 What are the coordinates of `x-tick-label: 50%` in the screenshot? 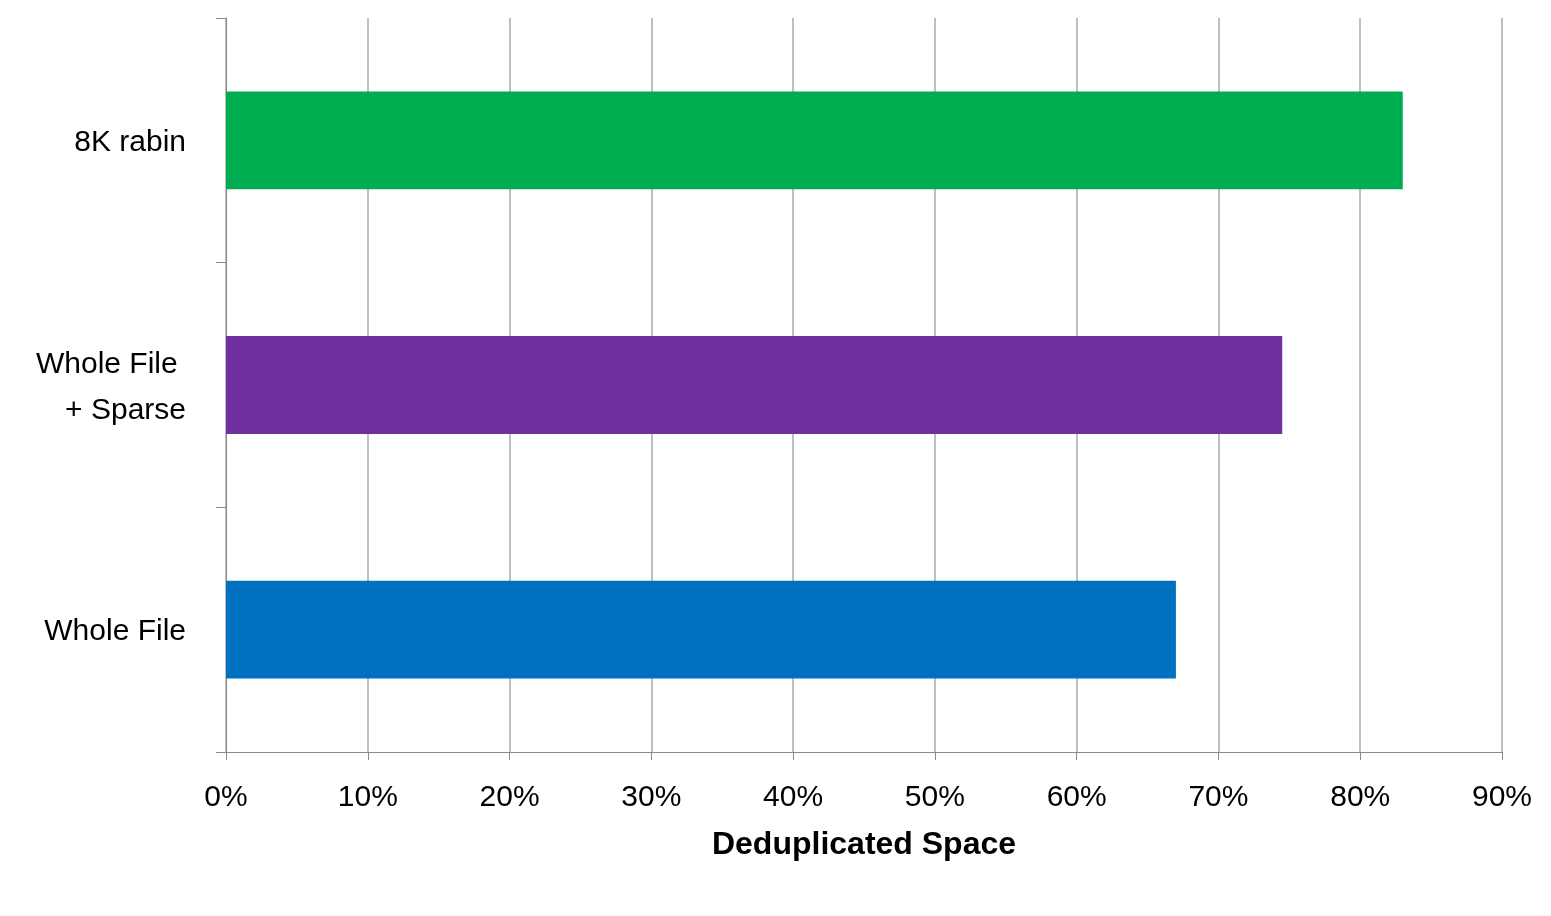 It's located at (934, 795).